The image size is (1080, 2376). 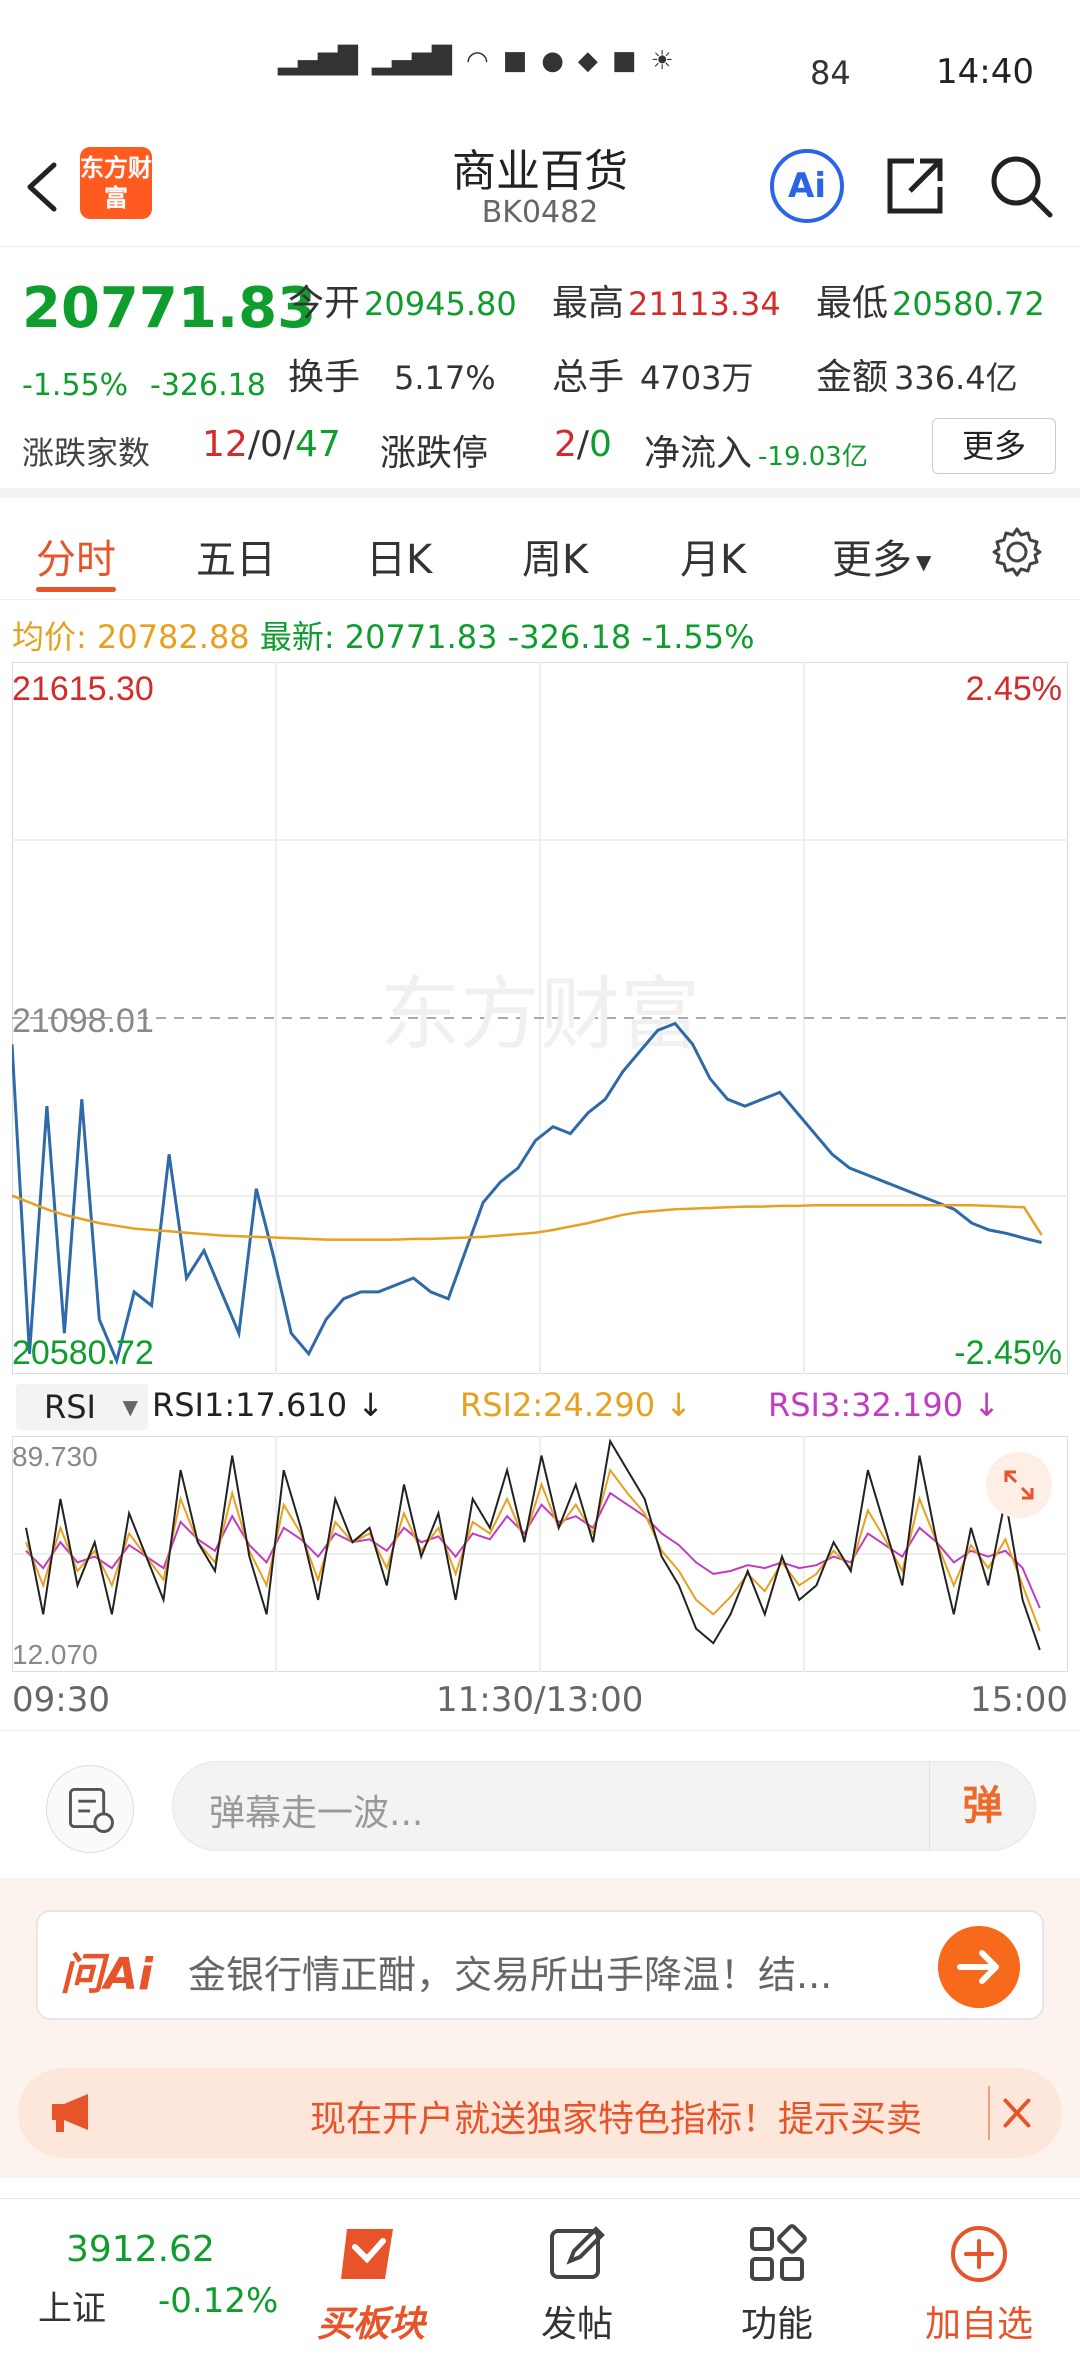 I want to click on time-label-open: 09:30, so click(x=61, y=1700).